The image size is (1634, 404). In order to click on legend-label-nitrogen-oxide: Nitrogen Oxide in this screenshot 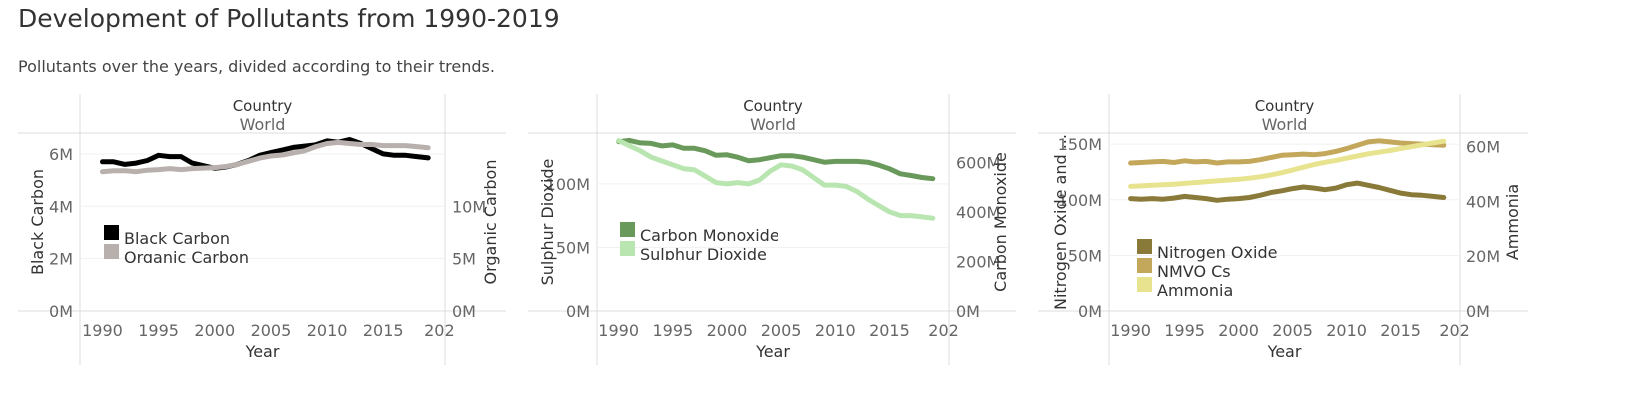, I will do `click(1217, 252)`.